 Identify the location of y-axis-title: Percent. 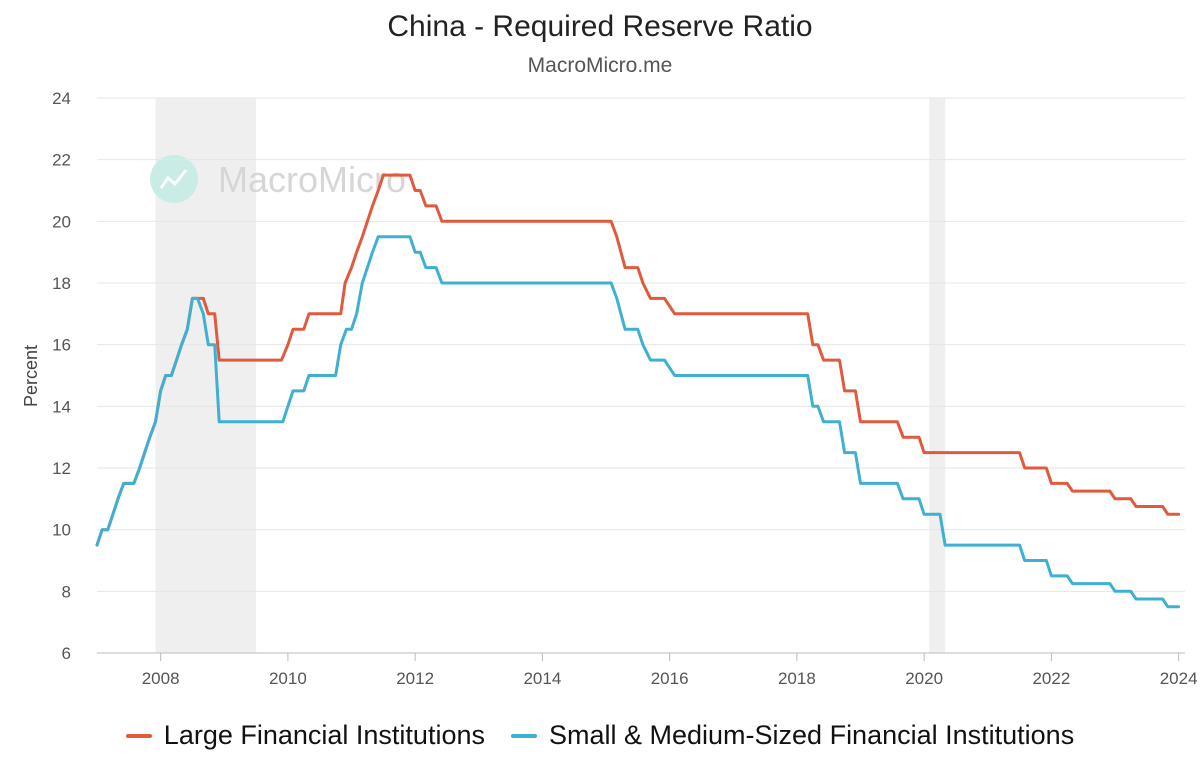
(31, 376).